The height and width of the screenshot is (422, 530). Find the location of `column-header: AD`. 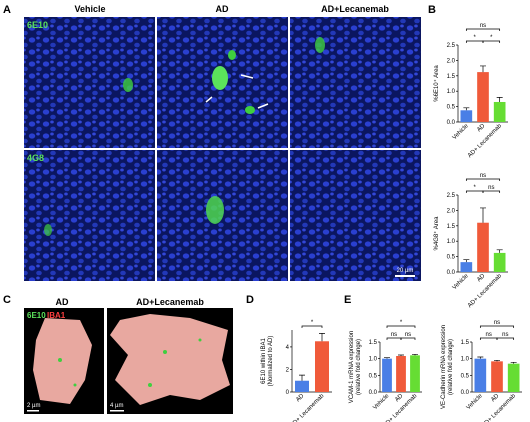

column-header: AD is located at coordinates (62, 302).